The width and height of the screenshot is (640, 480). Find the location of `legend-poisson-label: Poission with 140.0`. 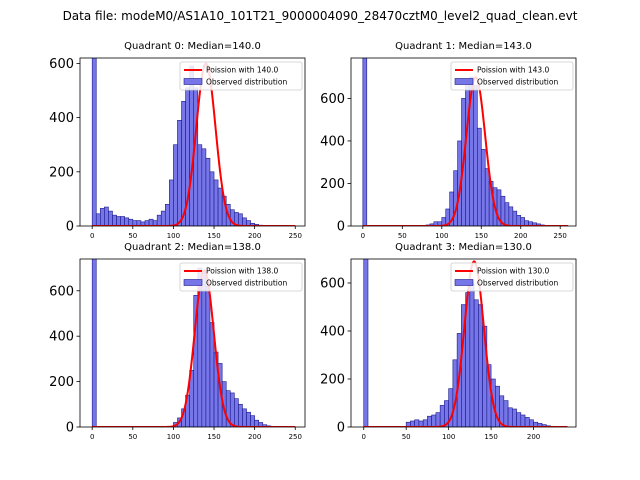

legend-poisson-label: Poission with 140.0 is located at coordinates (242, 70).